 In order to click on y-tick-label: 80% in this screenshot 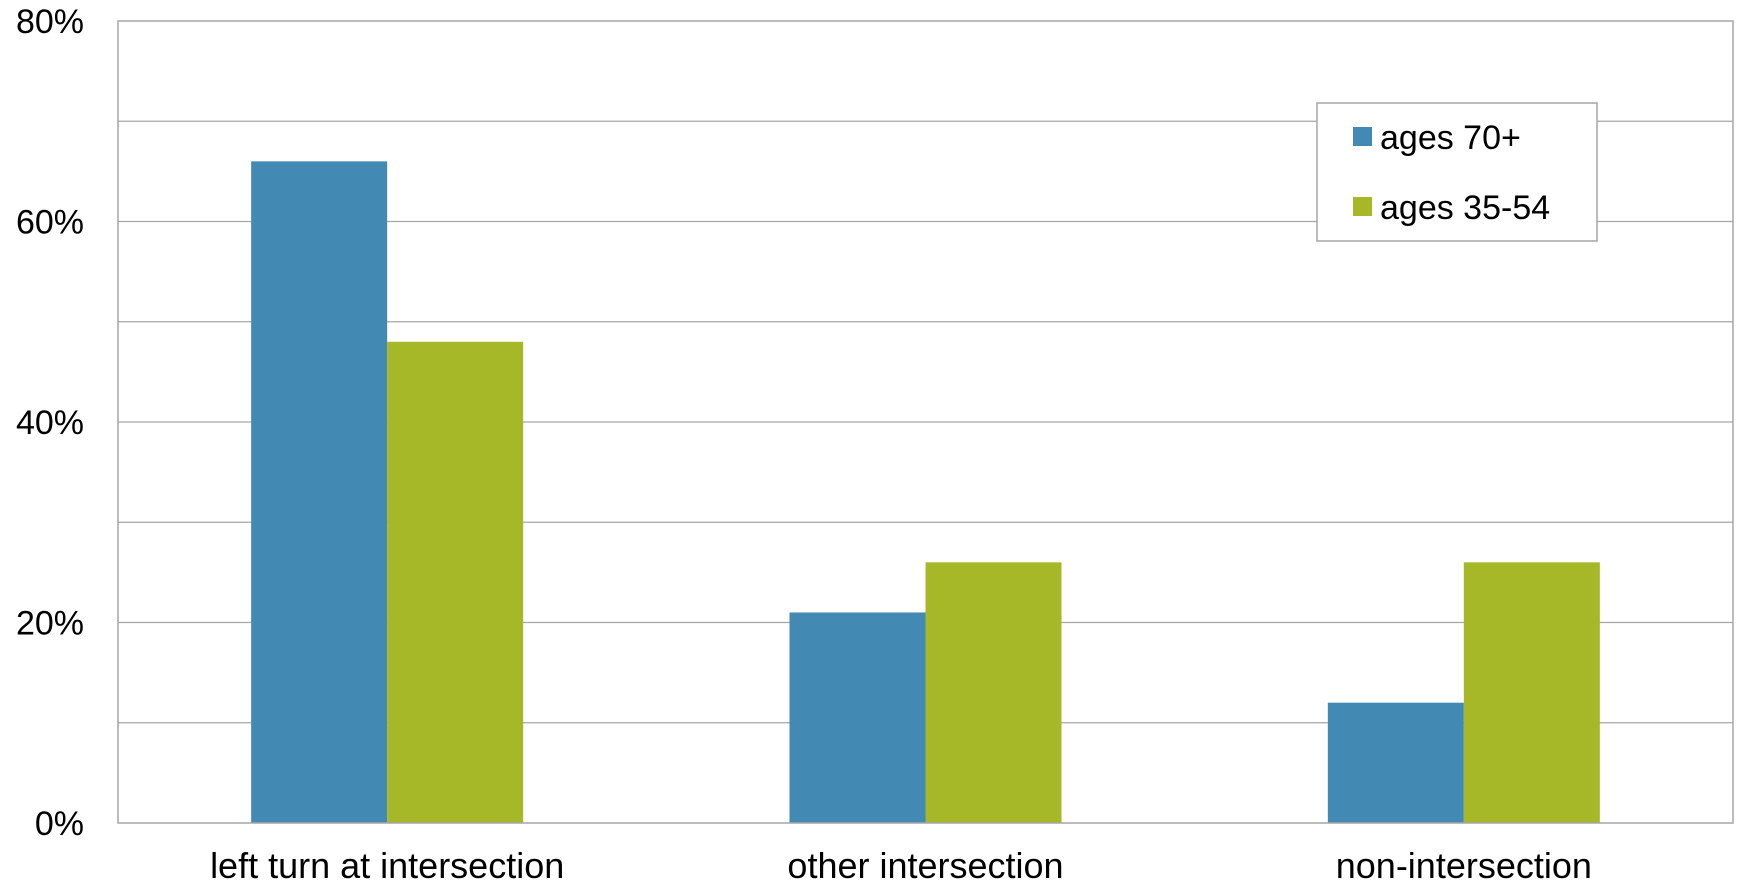, I will do `click(50, 22)`.